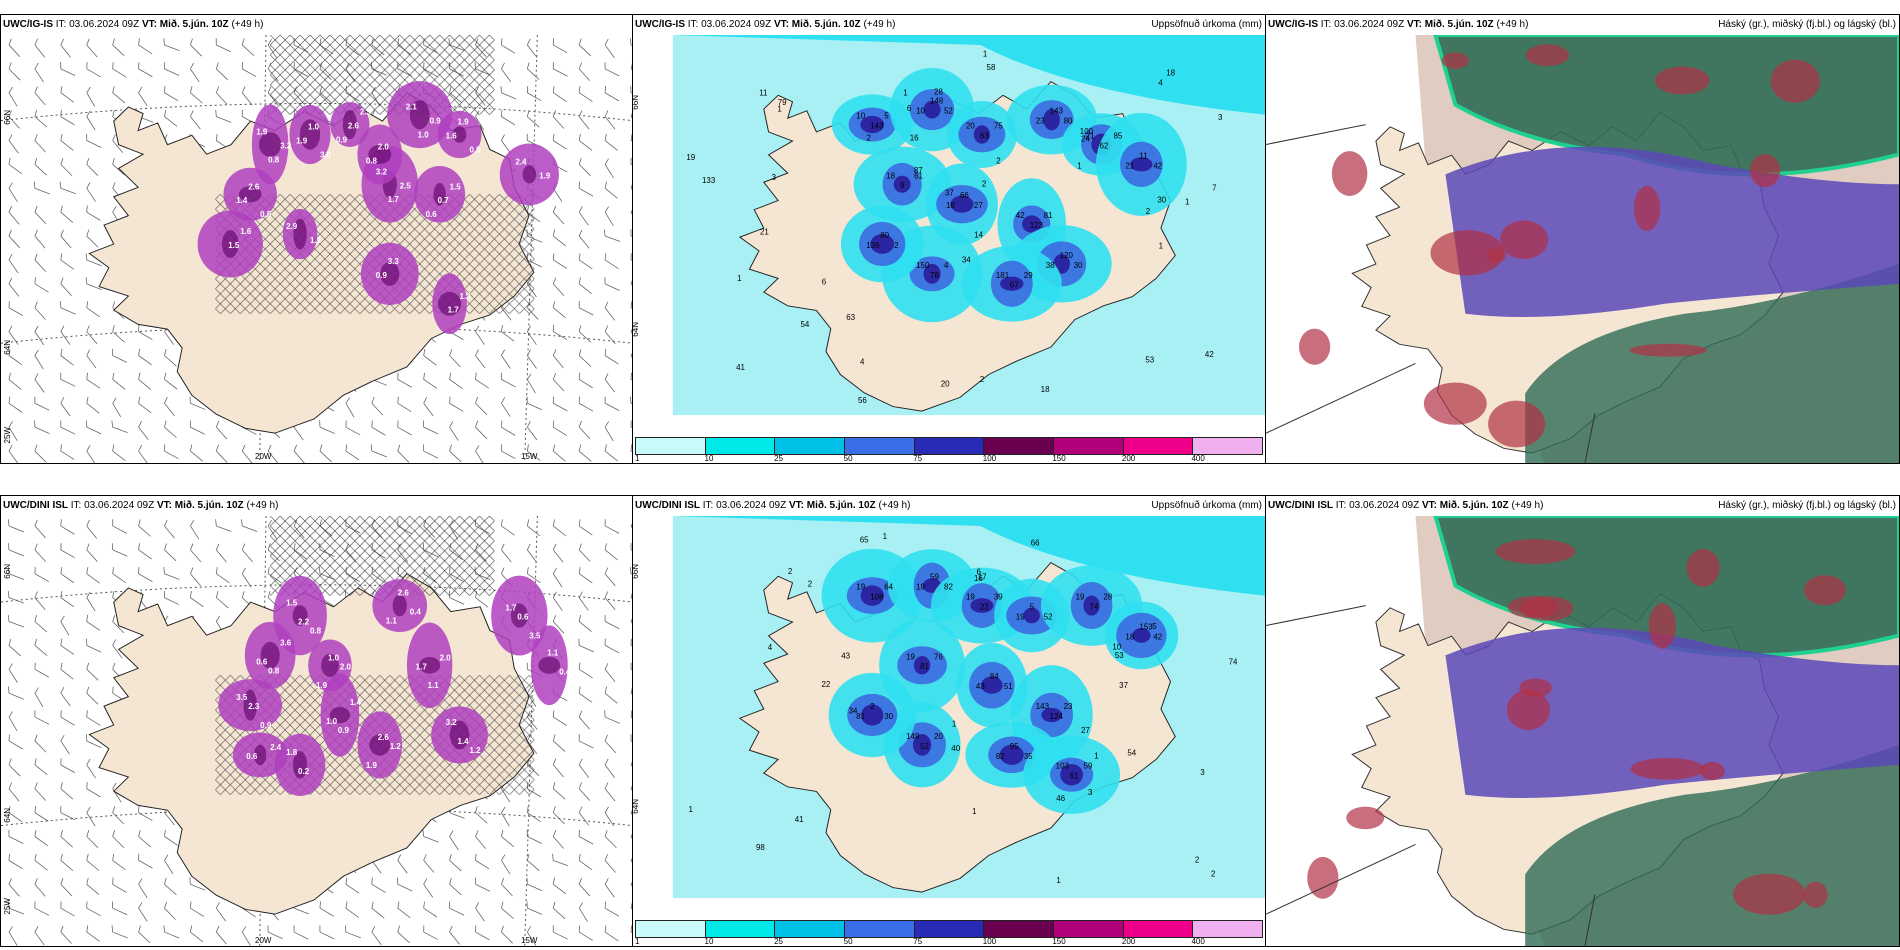 The height and width of the screenshot is (950, 1900). What do you see at coordinates (1068, 121) in the screenshot?
I see `precip-value: 80` at bounding box center [1068, 121].